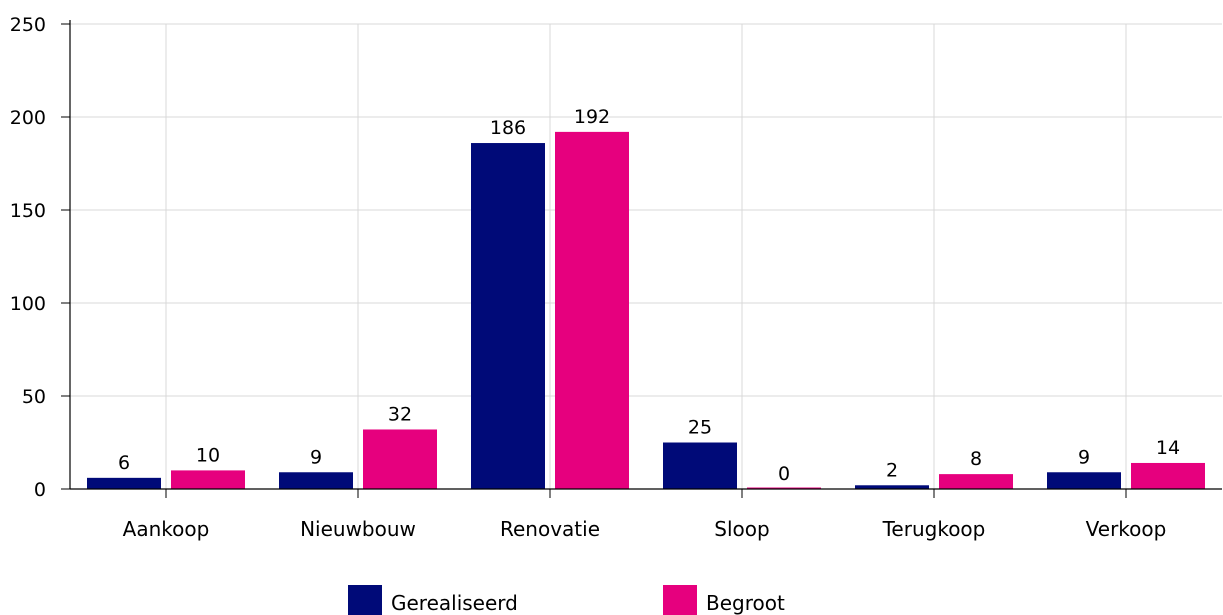 The width and height of the screenshot is (1223, 615). What do you see at coordinates (700, 428) in the screenshot?
I see `data-label: 25` at bounding box center [700, 428].